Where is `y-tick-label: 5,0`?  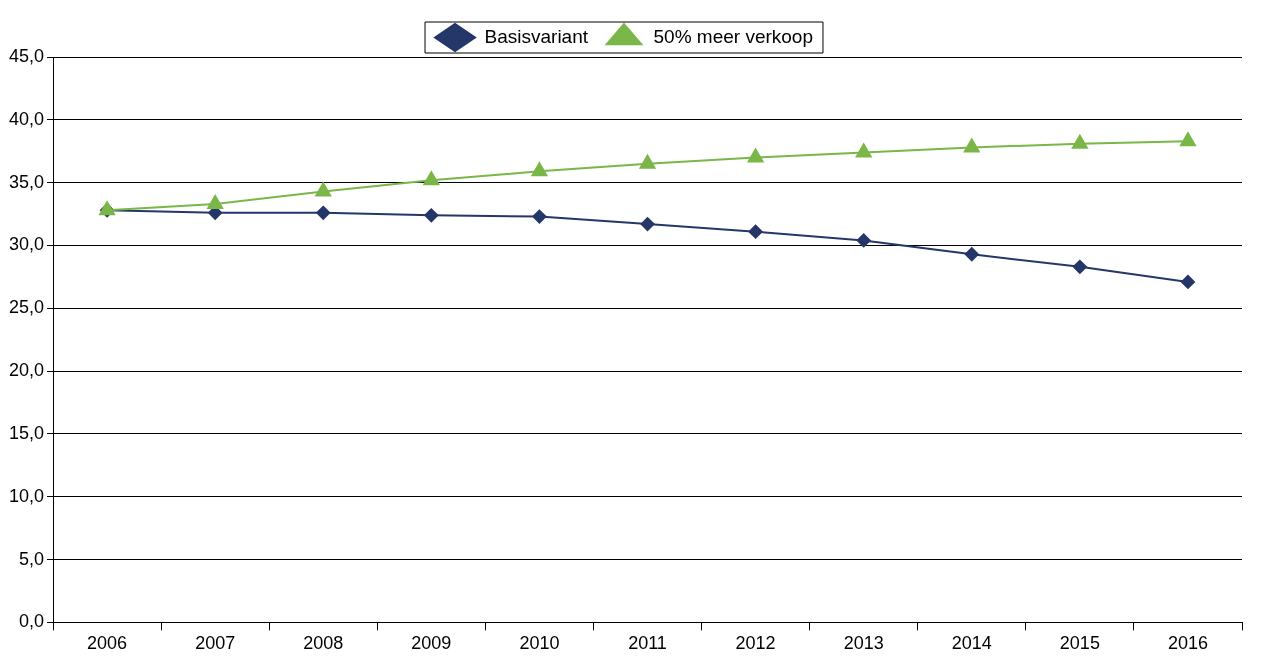
y-tick-label: 5,0 is located at coordinates (32, 558).